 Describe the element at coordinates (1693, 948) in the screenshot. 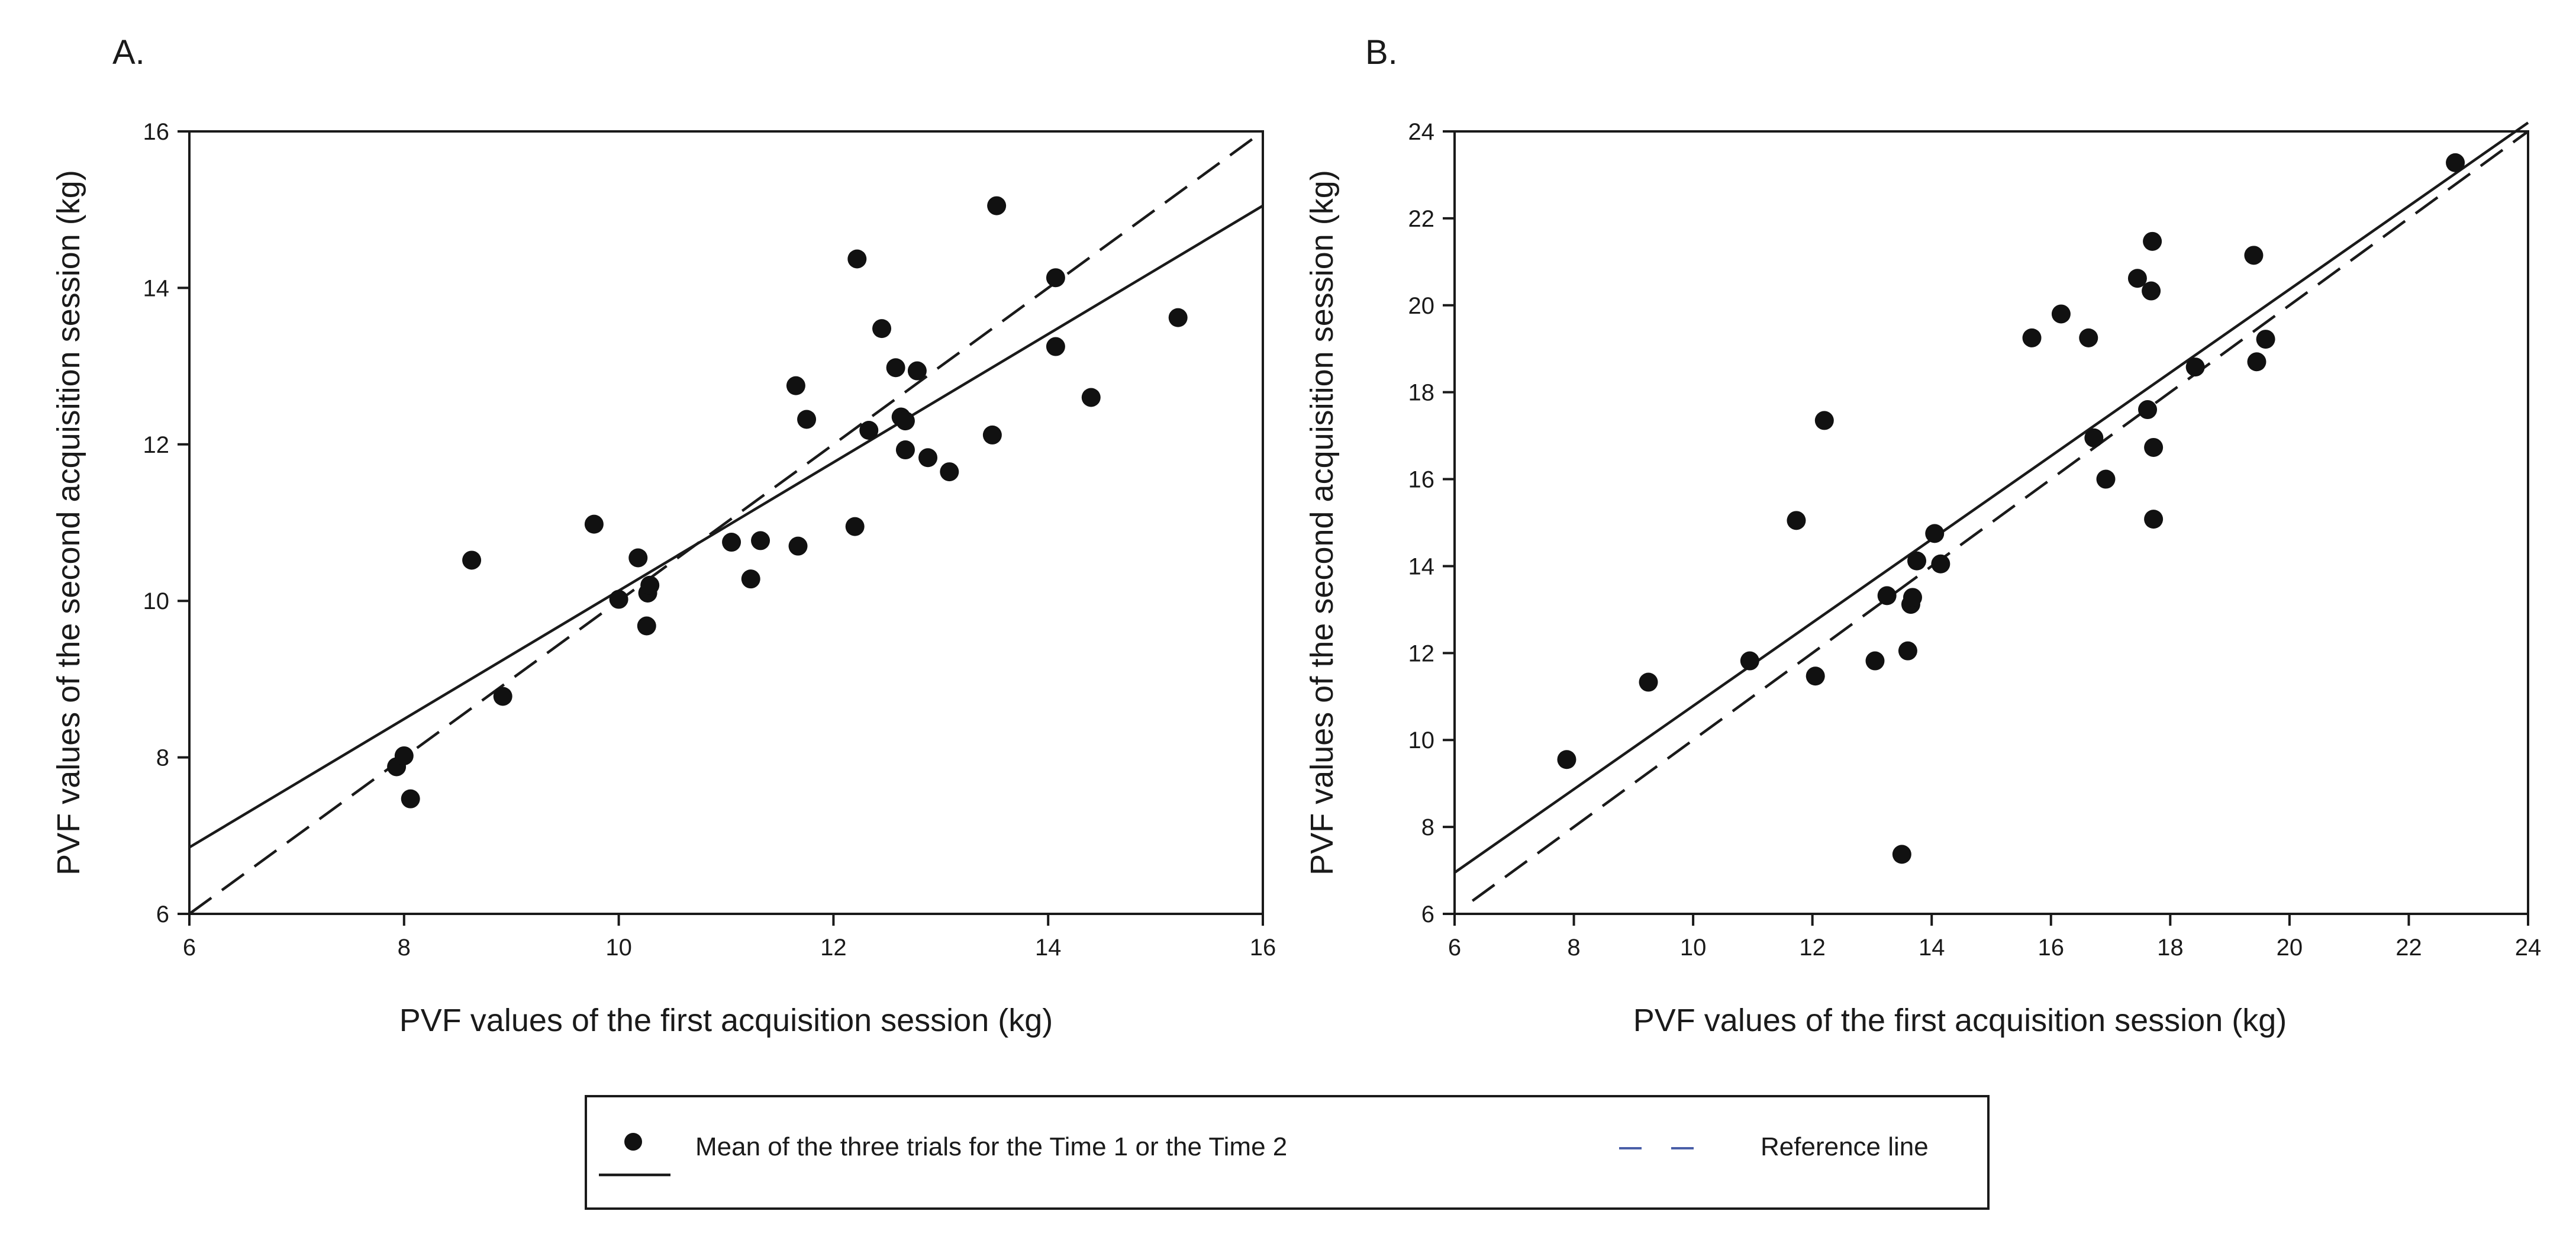

I see `panel-b-x-tick-label: 10` at that location.